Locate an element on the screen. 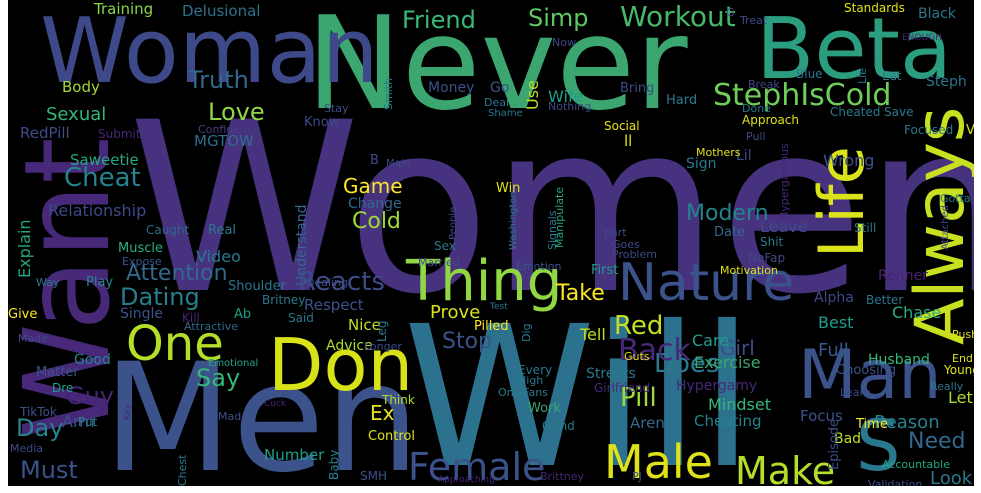  cloud-word-kill: Kill is located at coordinates (191, 318).